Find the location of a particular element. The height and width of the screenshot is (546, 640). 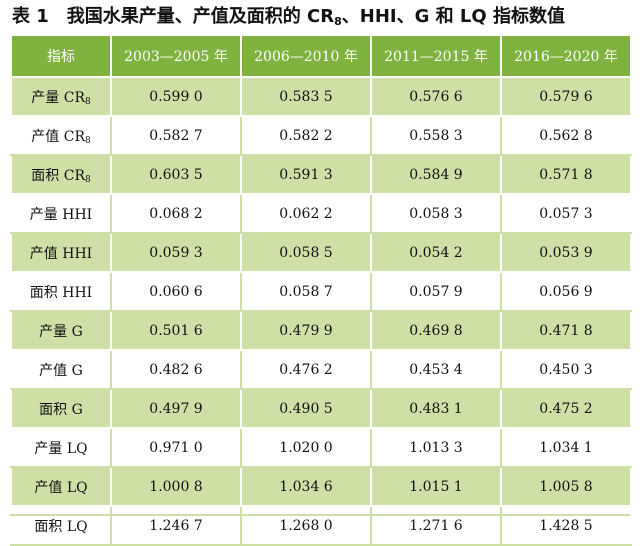

value-cell: 0.599 0 is located at coordinates (176, 96).